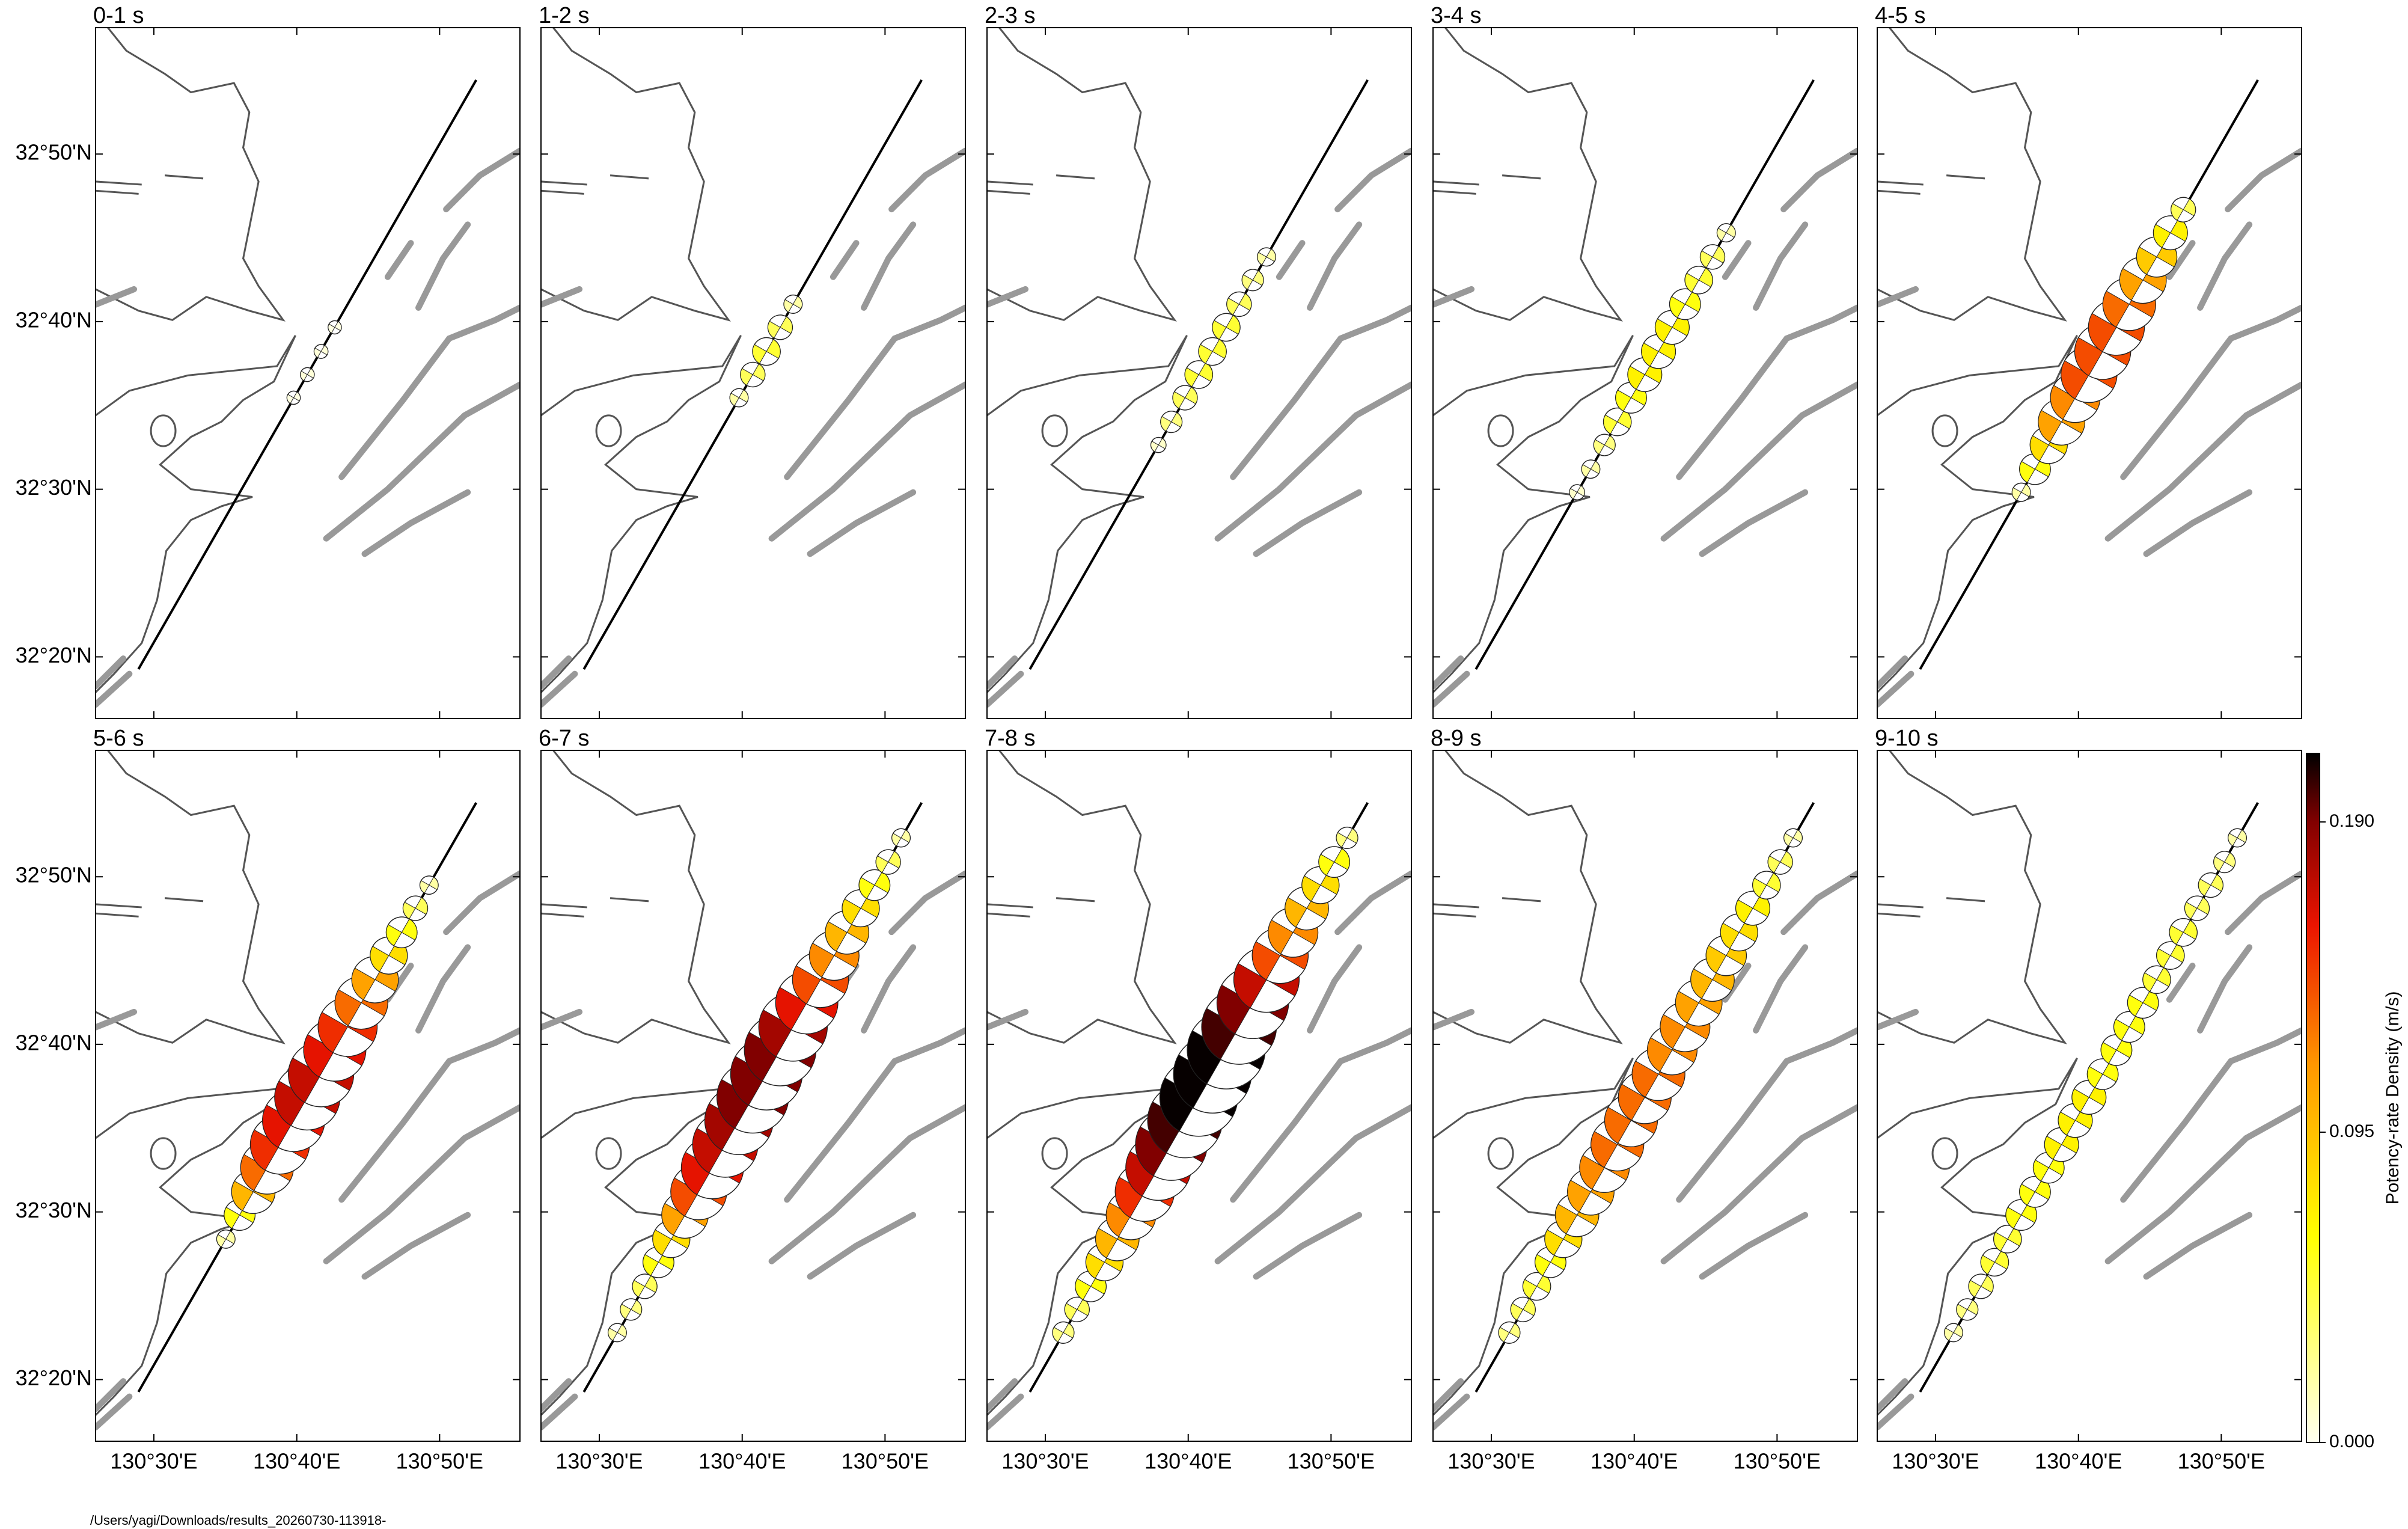 This screenshot has height=1529, width=2408. Describe the element at coordinates (1010, 738) in the screenshot. I see `panel-title: 7-8 s` at that location.